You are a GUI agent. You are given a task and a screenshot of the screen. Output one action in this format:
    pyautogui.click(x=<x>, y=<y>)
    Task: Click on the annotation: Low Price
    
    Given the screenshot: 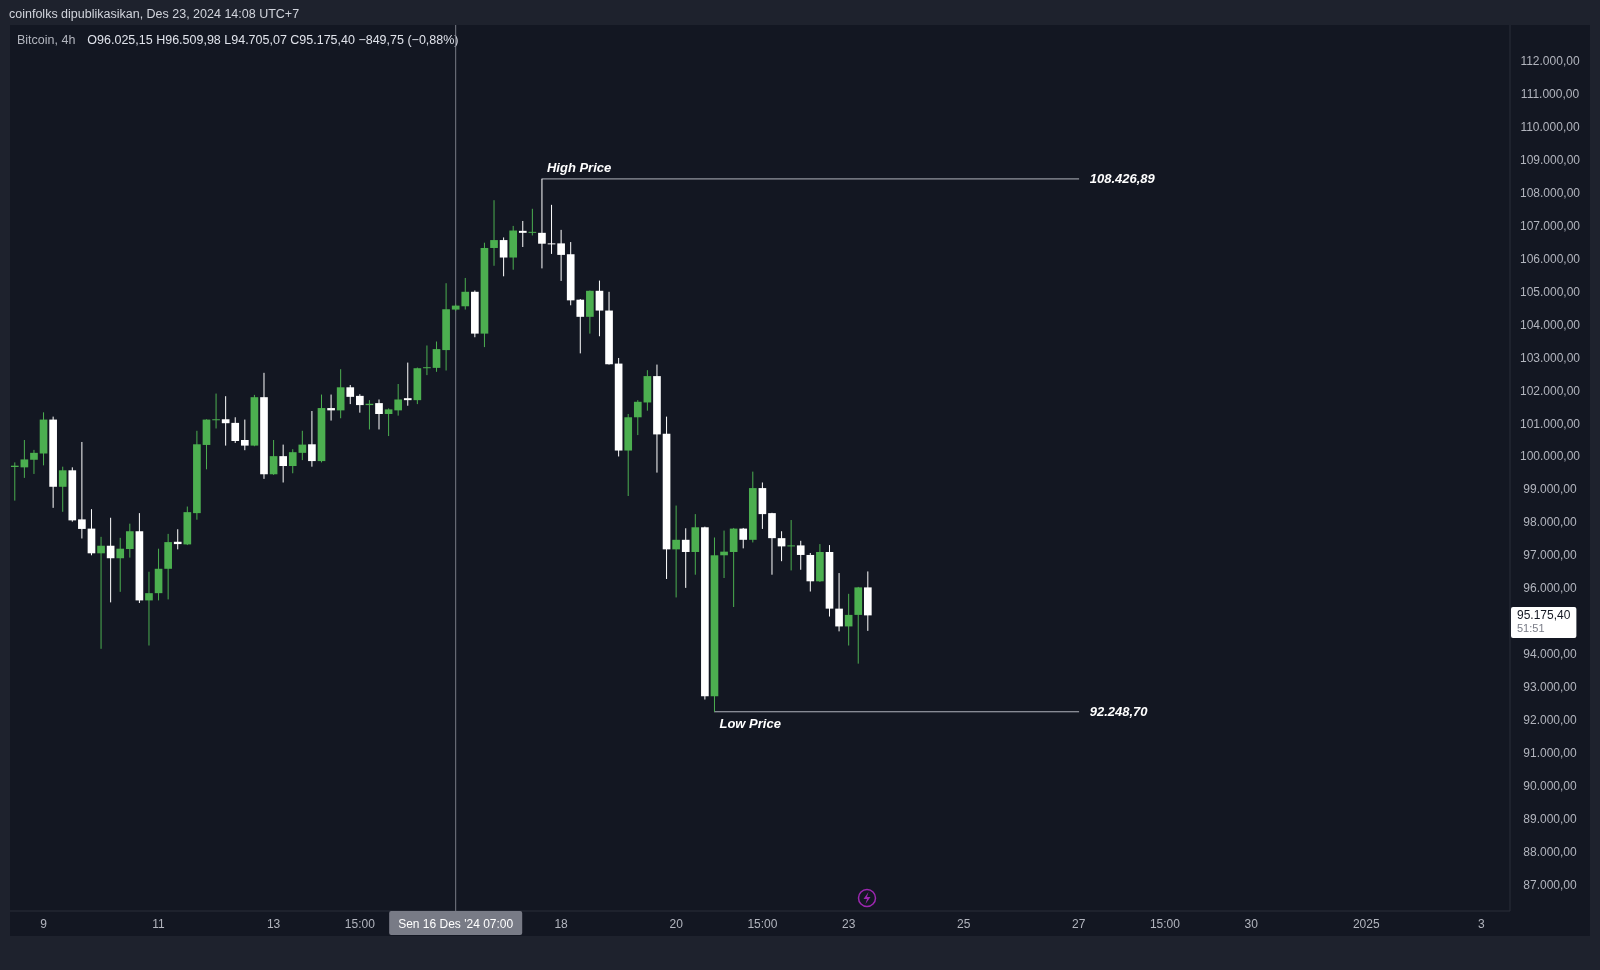 What is the action you would take?
    pyautogui.click(x=750, y=724)
    